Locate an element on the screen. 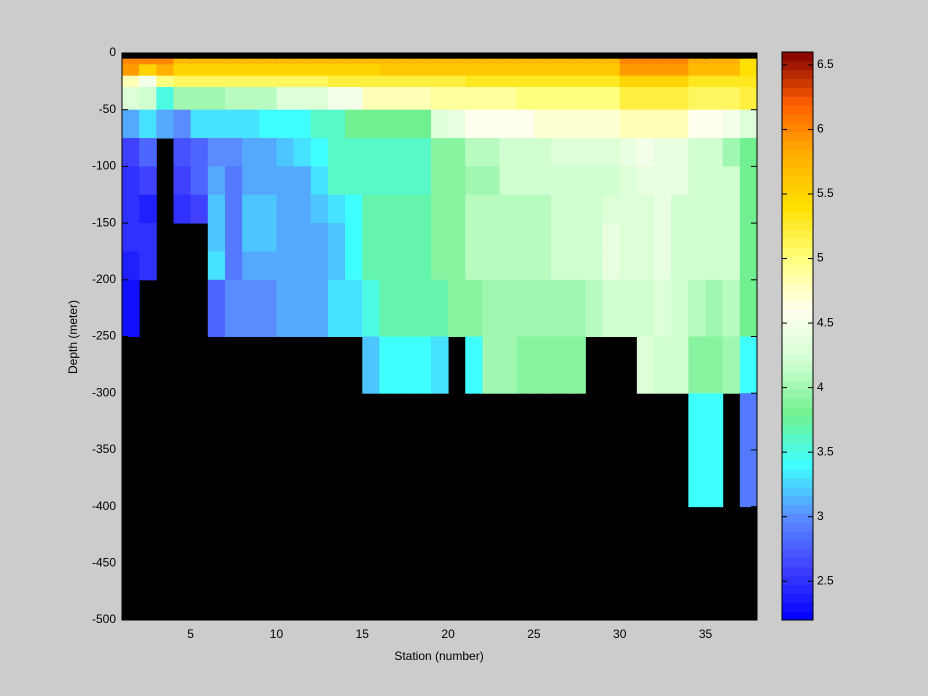 This screenshot has width=928, height=696. y-tick-label: -500 is located at coordinates (104, 619).